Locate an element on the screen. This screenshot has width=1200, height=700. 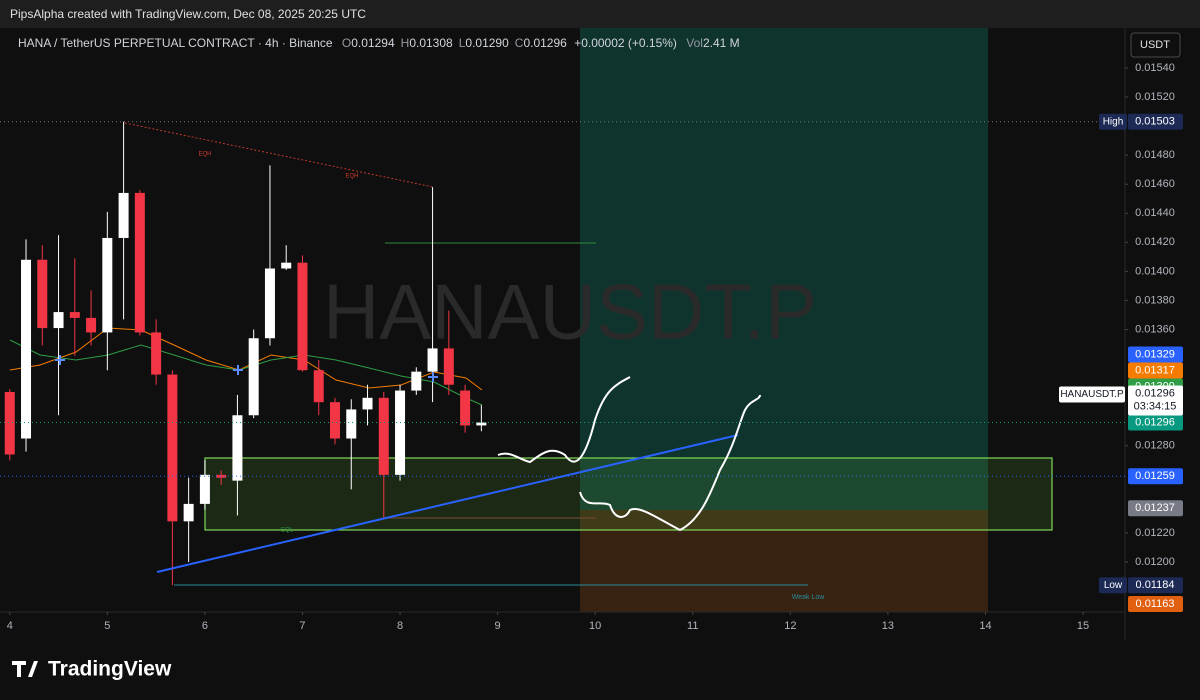
price-badge-label: 0.01329 is located at coordinates (1155, 354).